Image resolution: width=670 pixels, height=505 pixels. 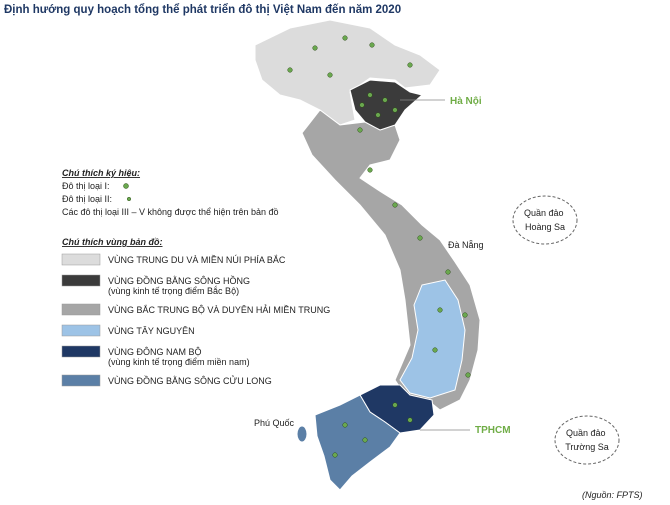 What do you see at coordinates (101, 173) in the screenshot?
I see `legend-title: Chú thích ký hiệu:` at bounding box center [101, 173].